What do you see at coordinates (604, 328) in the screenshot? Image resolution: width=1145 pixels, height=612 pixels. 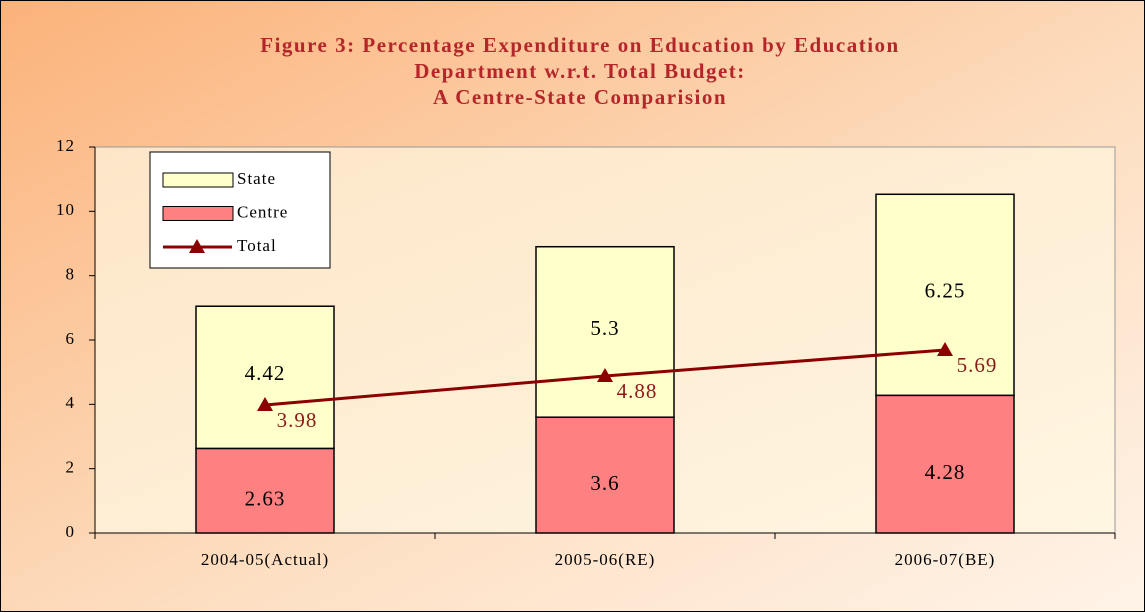 I see `value-label: 5.3` at bounding box center [604, 328].